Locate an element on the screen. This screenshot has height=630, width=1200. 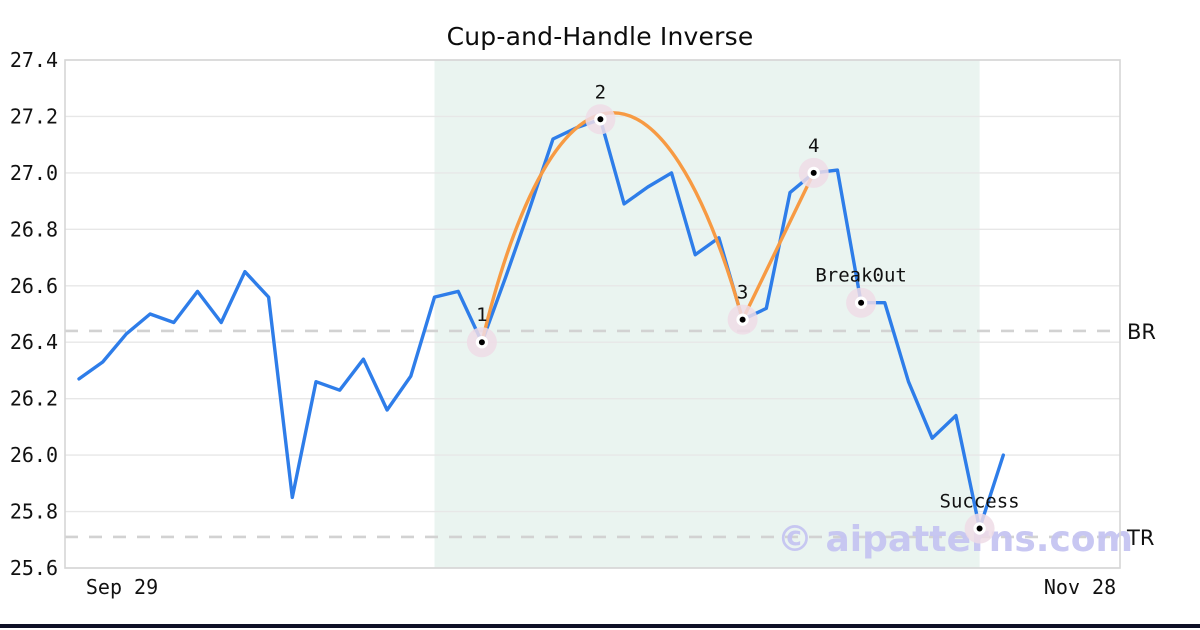
bottom-accent-bar is located at coordinates (600, 626).